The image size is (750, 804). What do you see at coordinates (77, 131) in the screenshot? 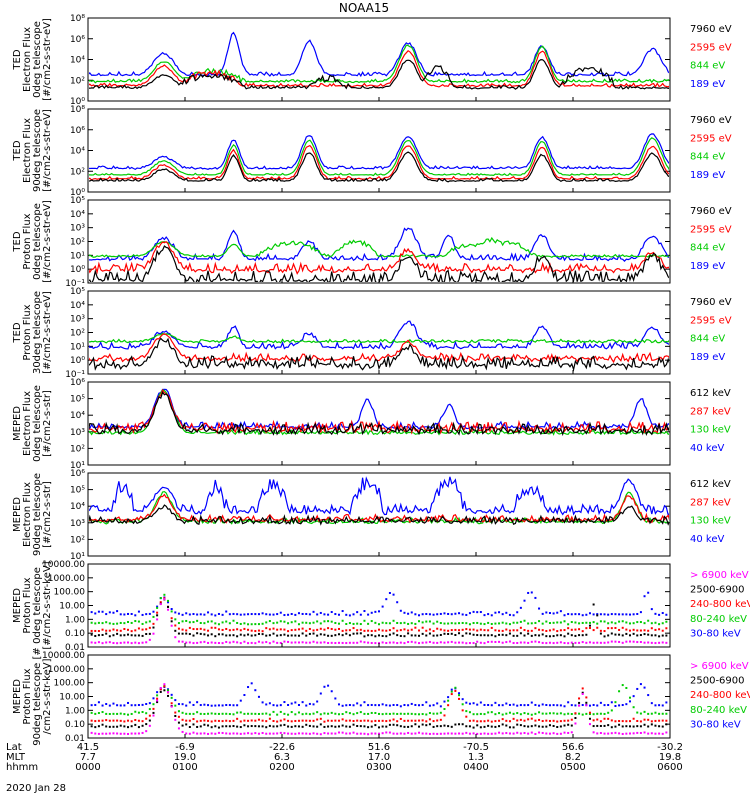
I see `y-tick-label: 10⁶` at bounding box center [77, 131].